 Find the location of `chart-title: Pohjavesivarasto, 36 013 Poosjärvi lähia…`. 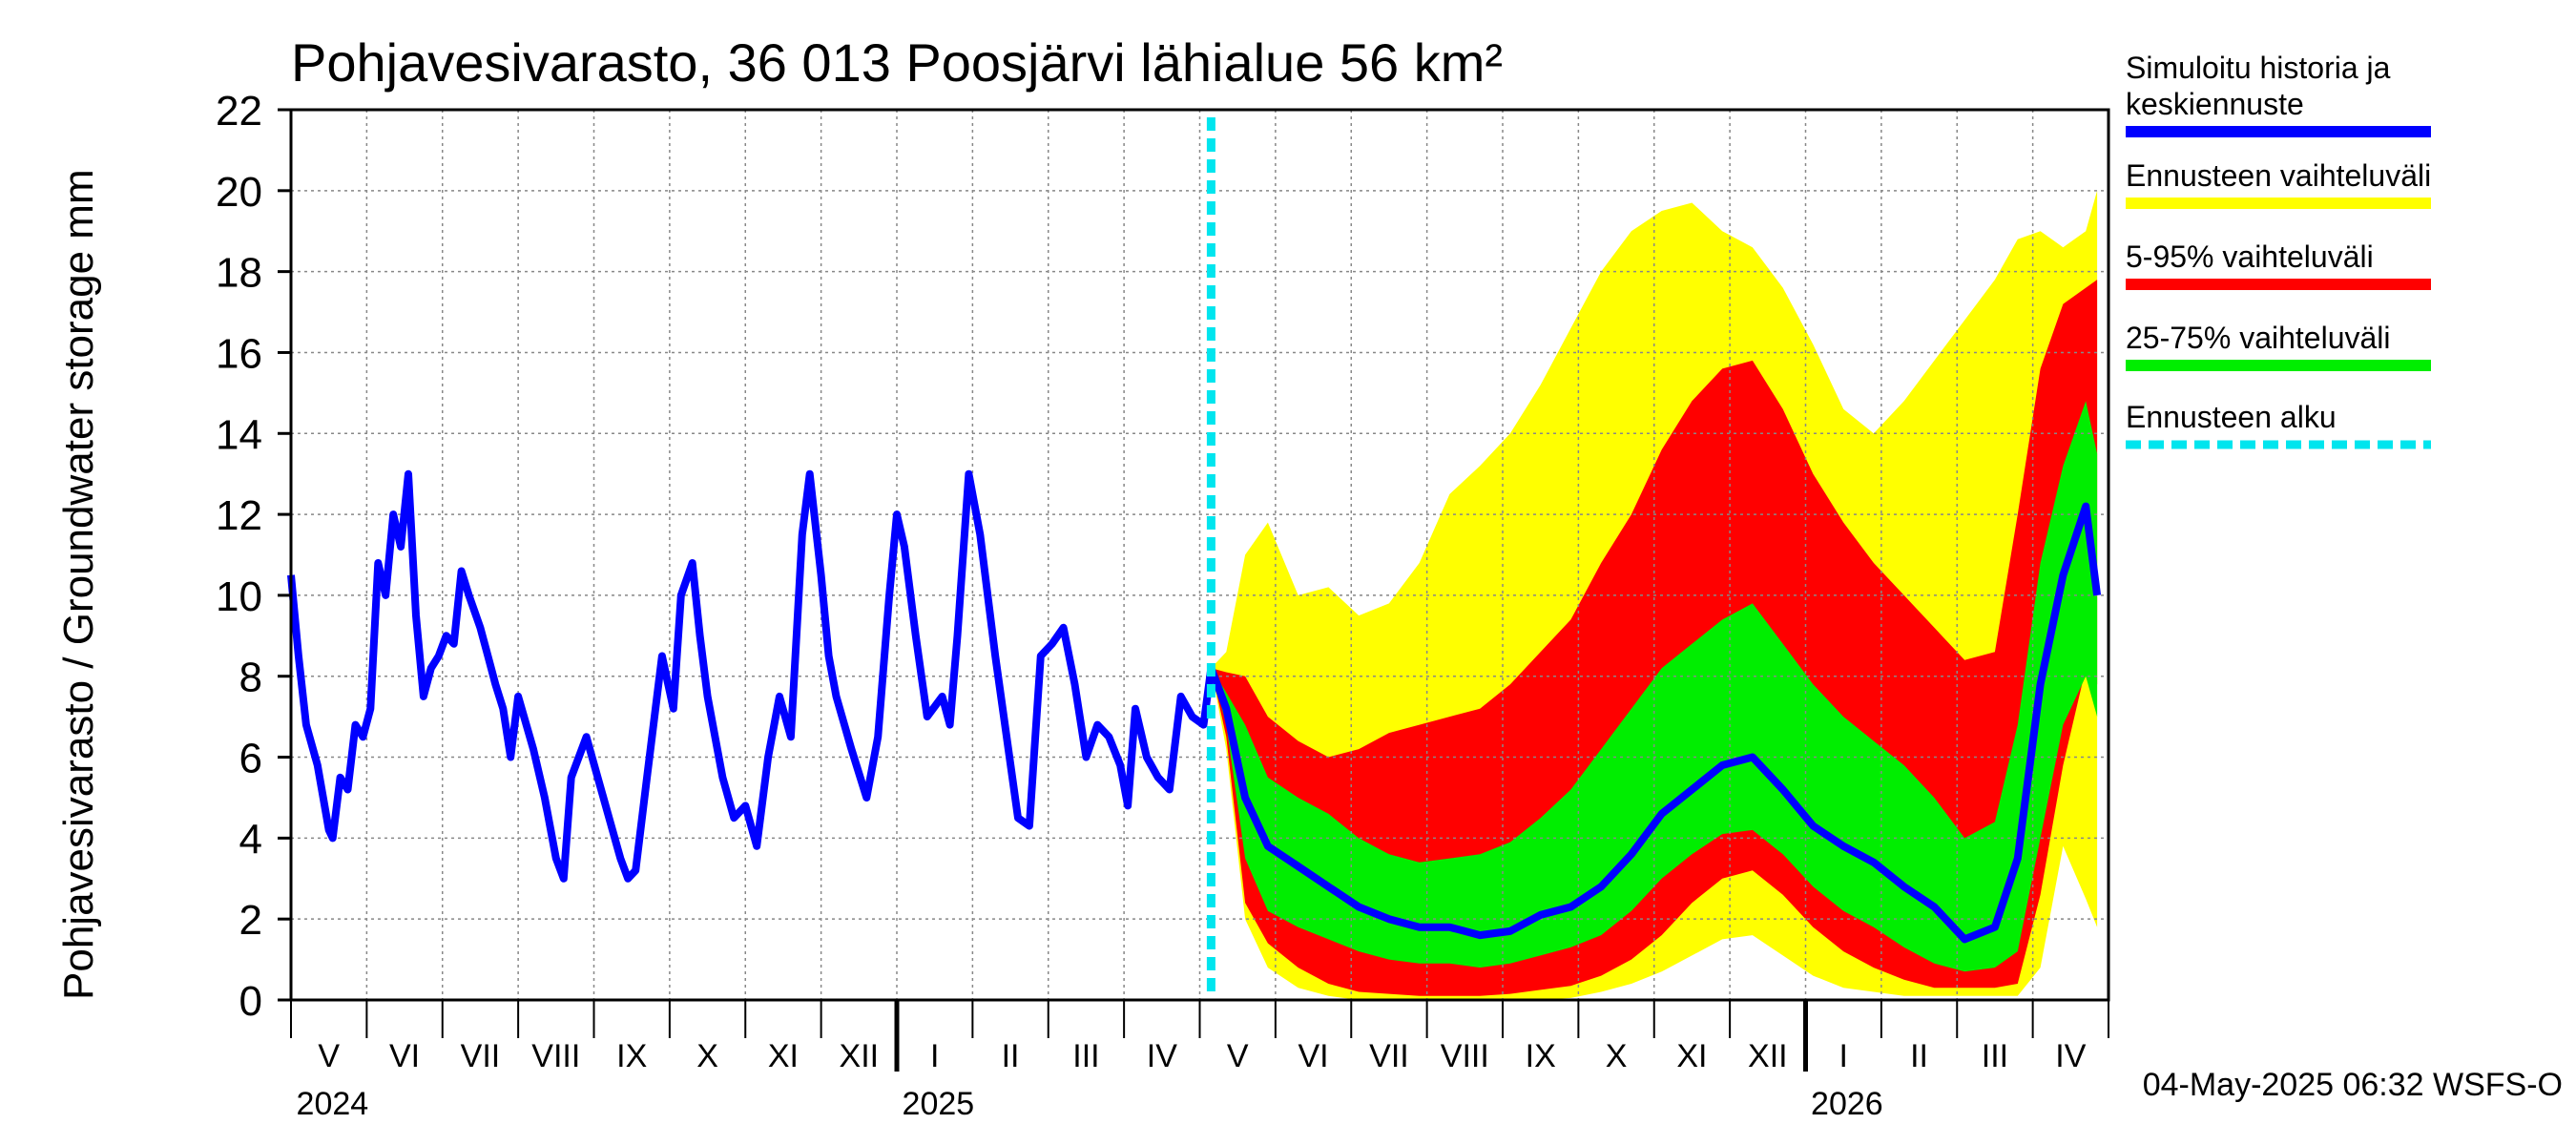

chart-title: Pohjavesivarasto, 36 013 Poosjärvi lähia… is located at coordinates (897, 62).